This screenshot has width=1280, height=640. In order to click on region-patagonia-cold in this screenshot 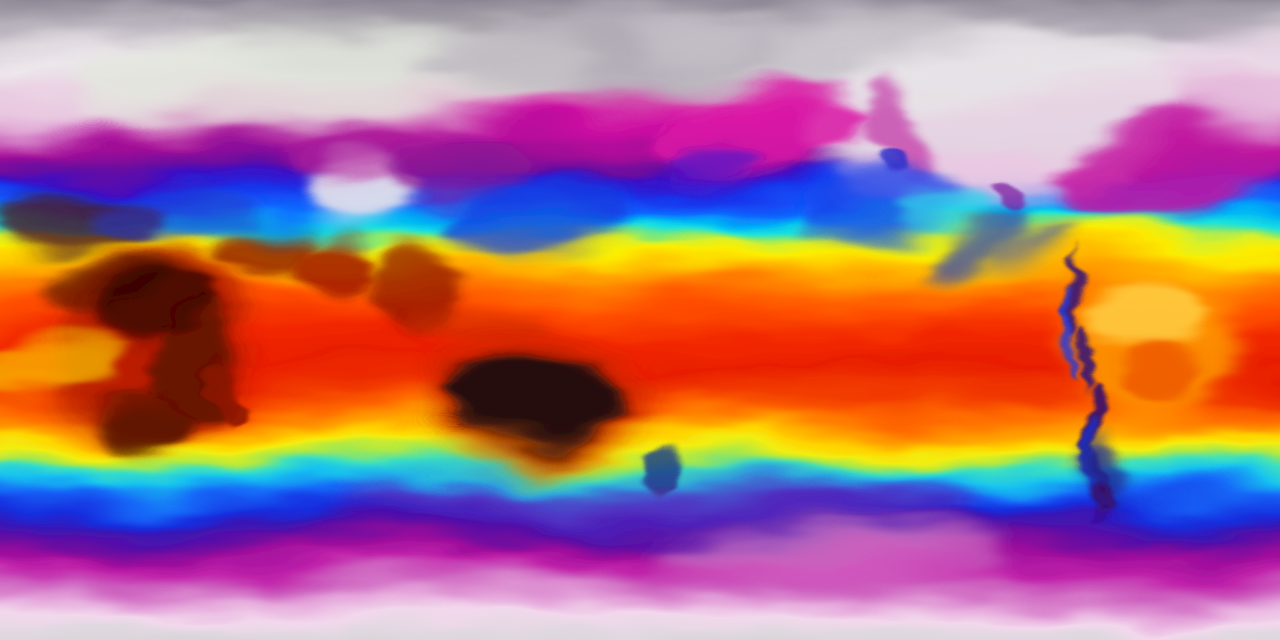, I will do `click(1102, 472)`.